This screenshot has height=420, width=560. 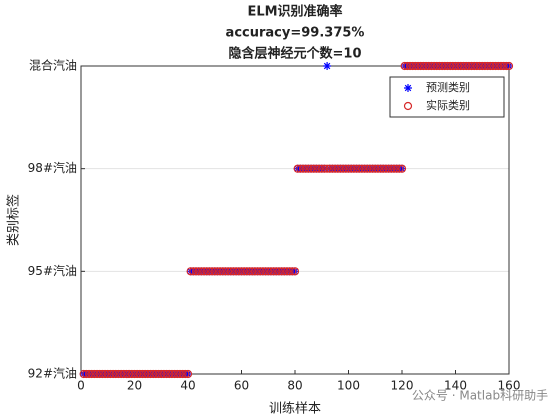 What do you see at coordinates (402, 386) in the screenshot?
I see `x-tick-label: 120` at bounding box center [402, 386].